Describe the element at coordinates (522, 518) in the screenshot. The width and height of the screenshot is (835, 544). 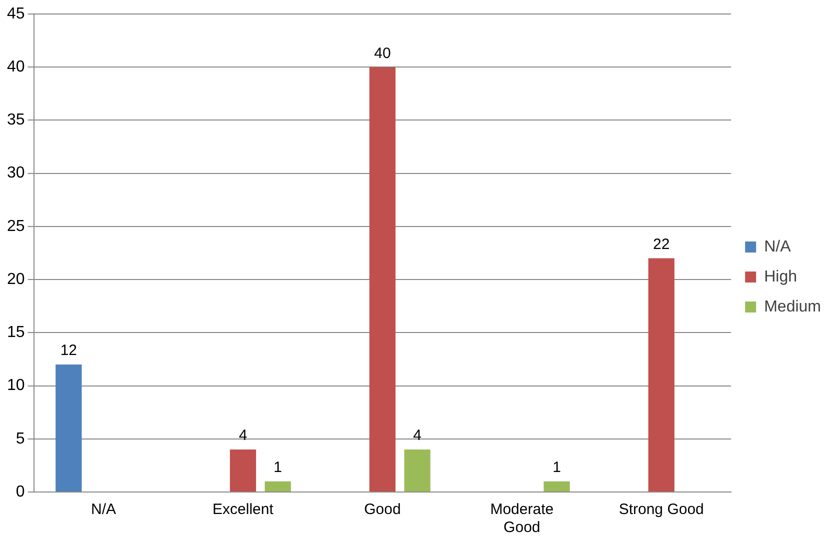
I see `x-tick-label: Moderate Good` at that location.